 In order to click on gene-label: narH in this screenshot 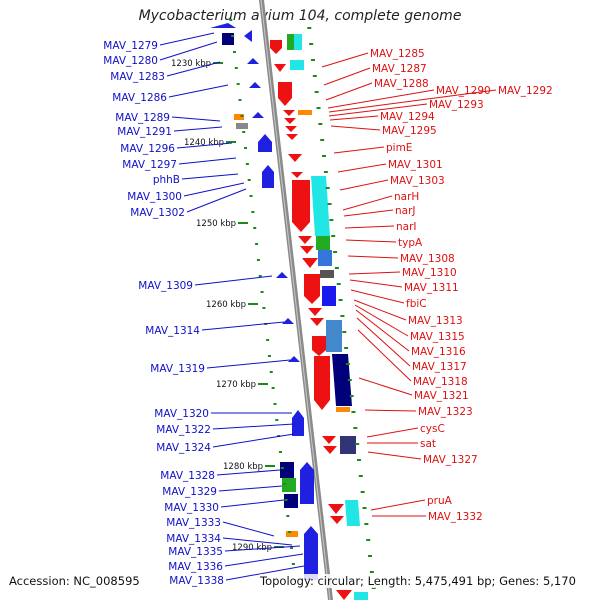, I will do `click(406, 197)`.